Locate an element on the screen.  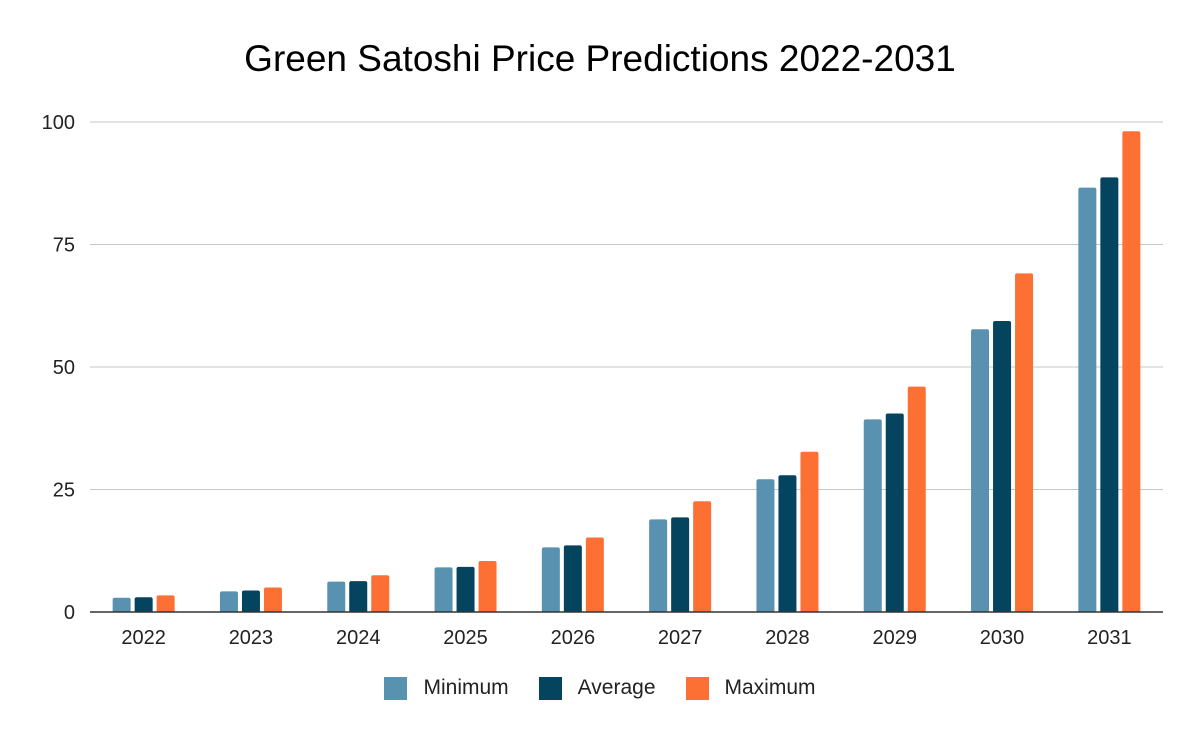
x-tick-label: 2025 is located at coordinates (465, 638).